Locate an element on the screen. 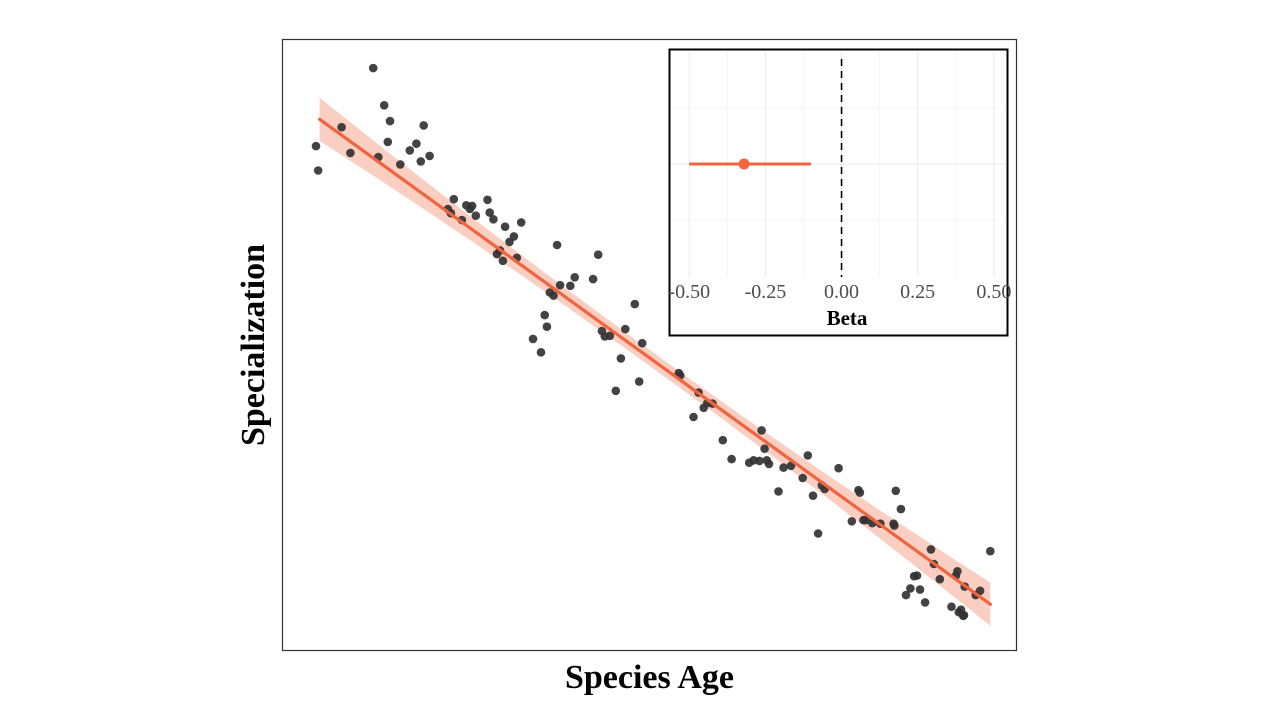 The width and height of the screenshot is (1280, 720). beta-estimate-point is located at coordinates (744, 164).